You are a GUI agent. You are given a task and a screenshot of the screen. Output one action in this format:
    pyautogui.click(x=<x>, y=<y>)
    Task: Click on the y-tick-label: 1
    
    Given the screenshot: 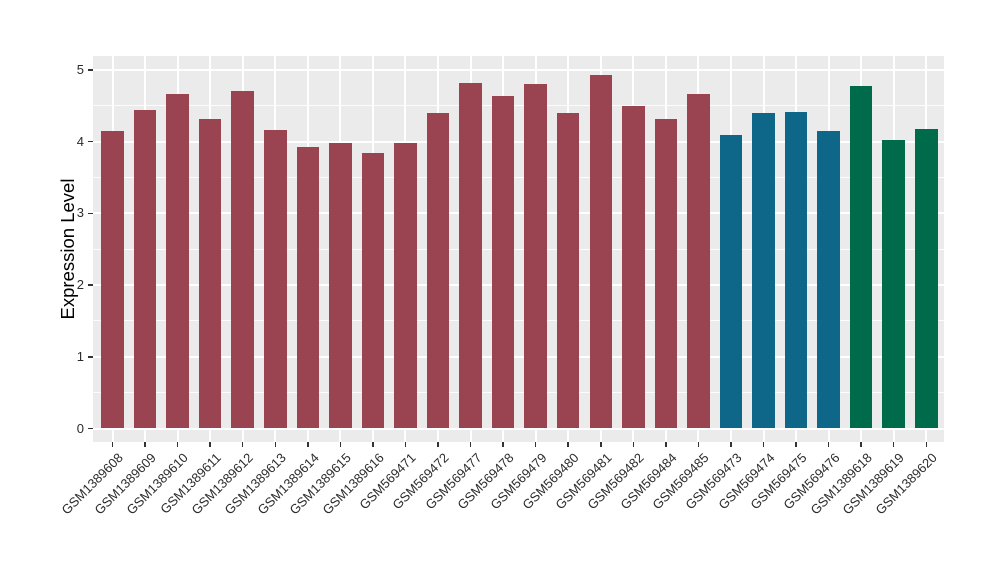 What is the action you would take?
    pyautogui.click(x=80, y=356)
    